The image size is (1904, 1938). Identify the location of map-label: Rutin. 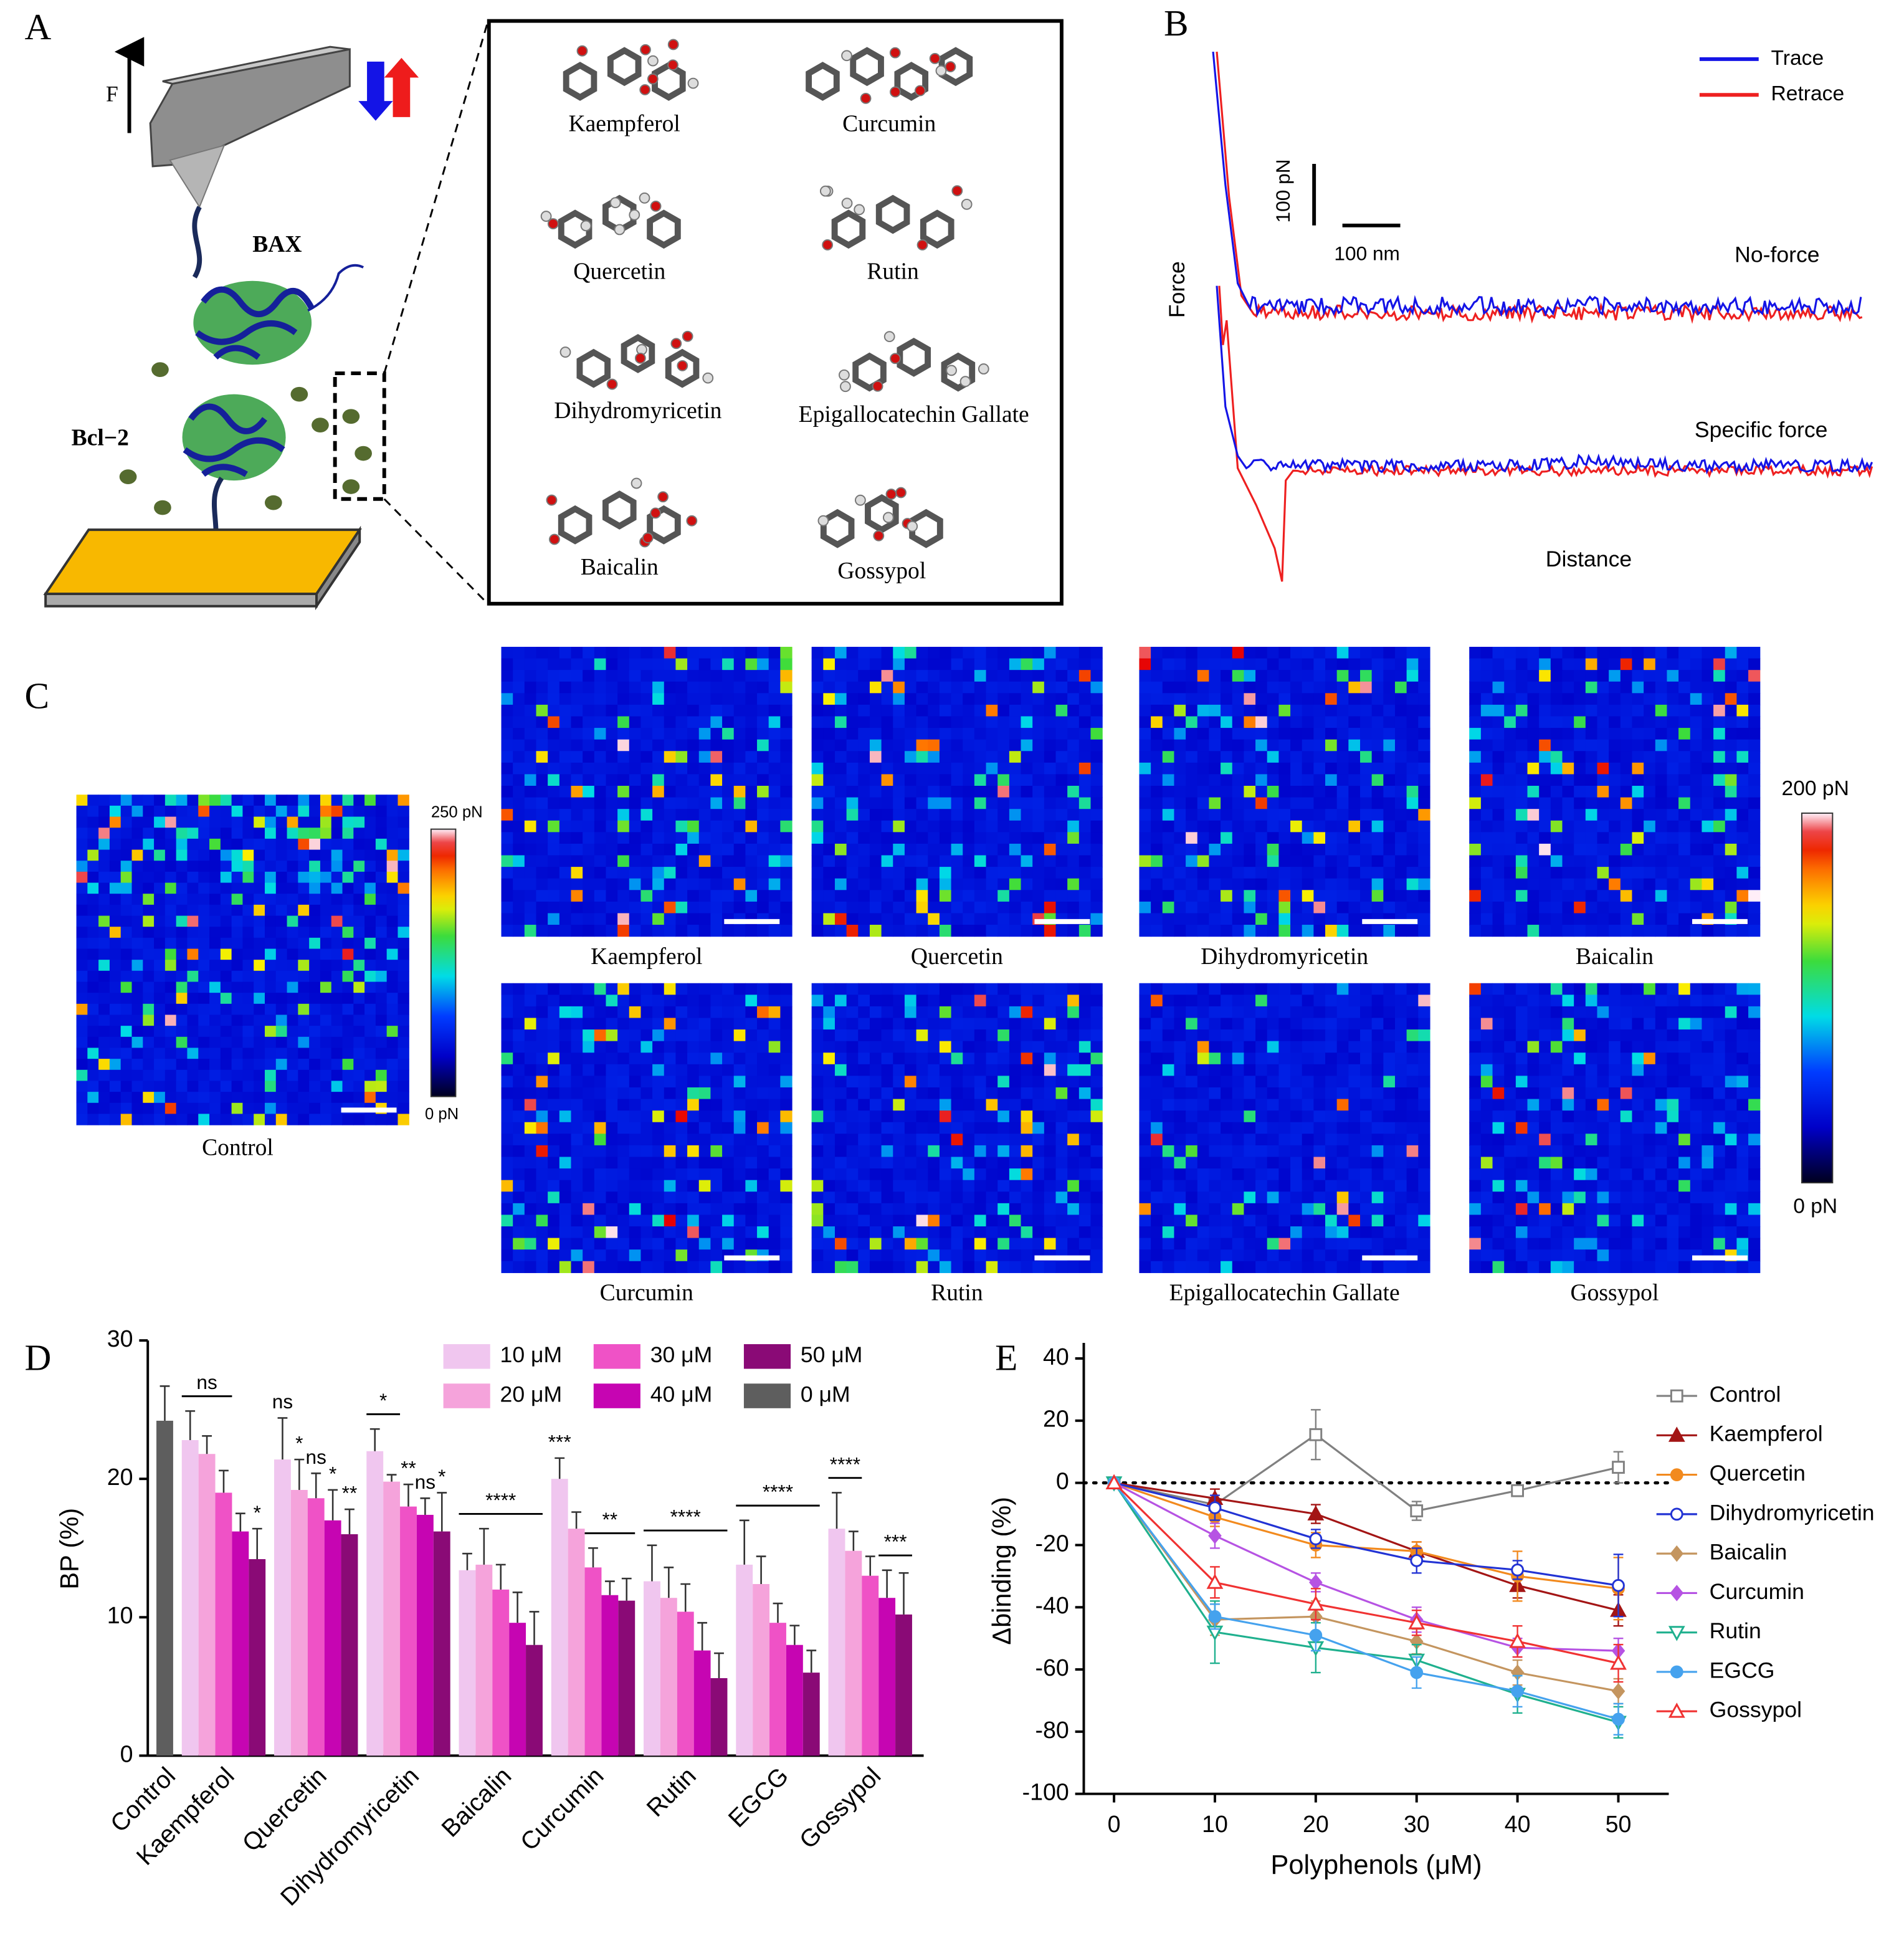
(957, 1293).